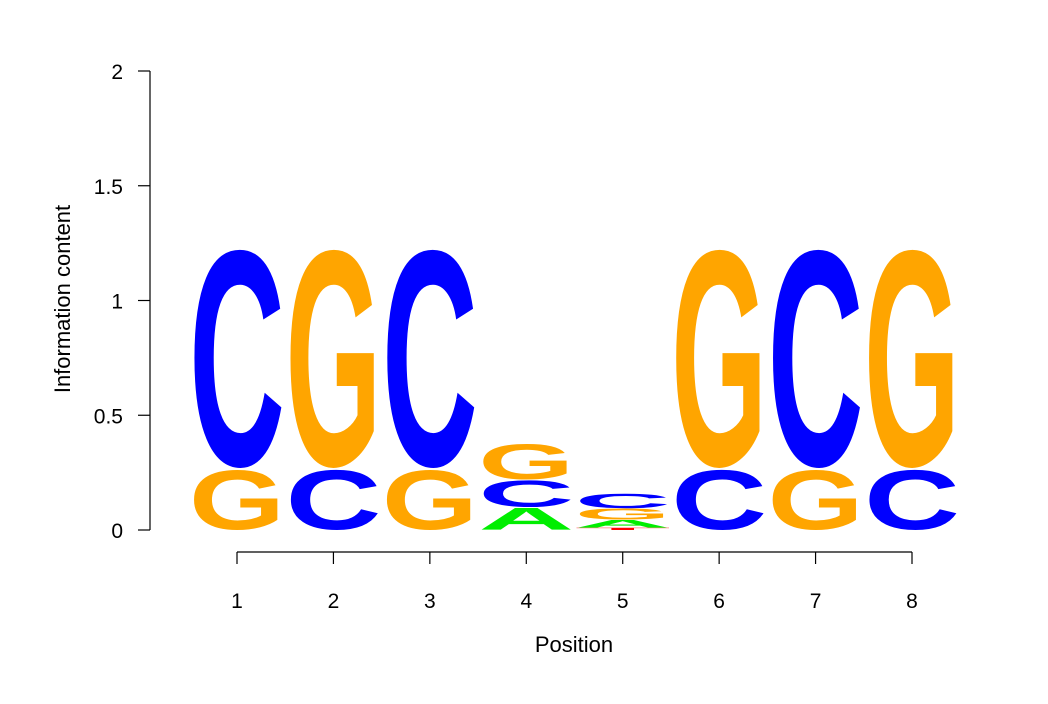  What do you see at coordinates (108, 416) in the screenshot?
I see `y-tick-label: 0.5` at bounding box center [108, 416].